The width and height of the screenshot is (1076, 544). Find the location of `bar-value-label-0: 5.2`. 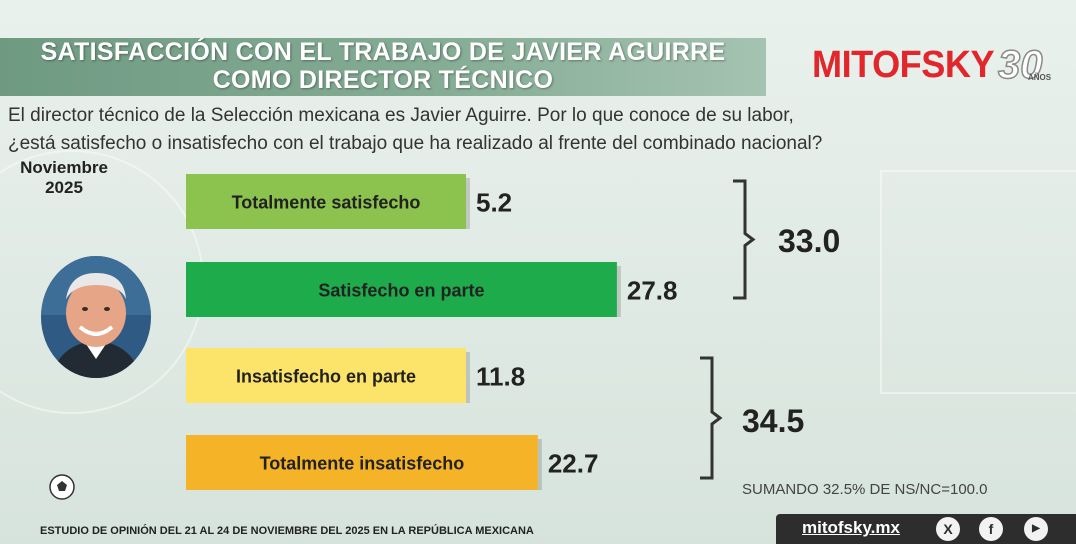

bar-value-label-0: 5.2 is located at coordinates (494, 203).